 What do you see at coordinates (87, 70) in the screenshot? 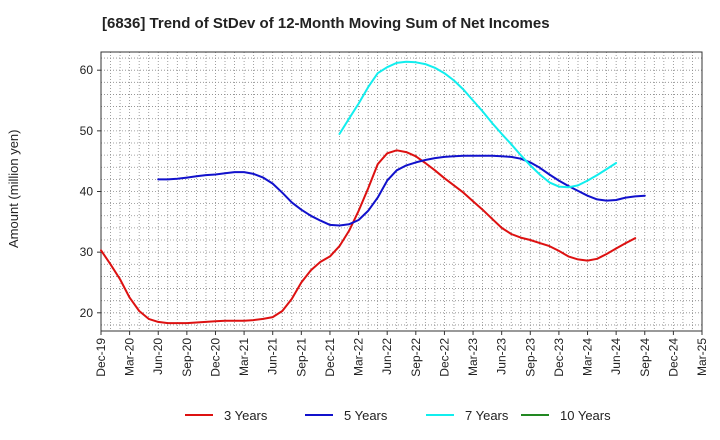
I see `y-tick-label: 60` at bounding box center [87, 70].